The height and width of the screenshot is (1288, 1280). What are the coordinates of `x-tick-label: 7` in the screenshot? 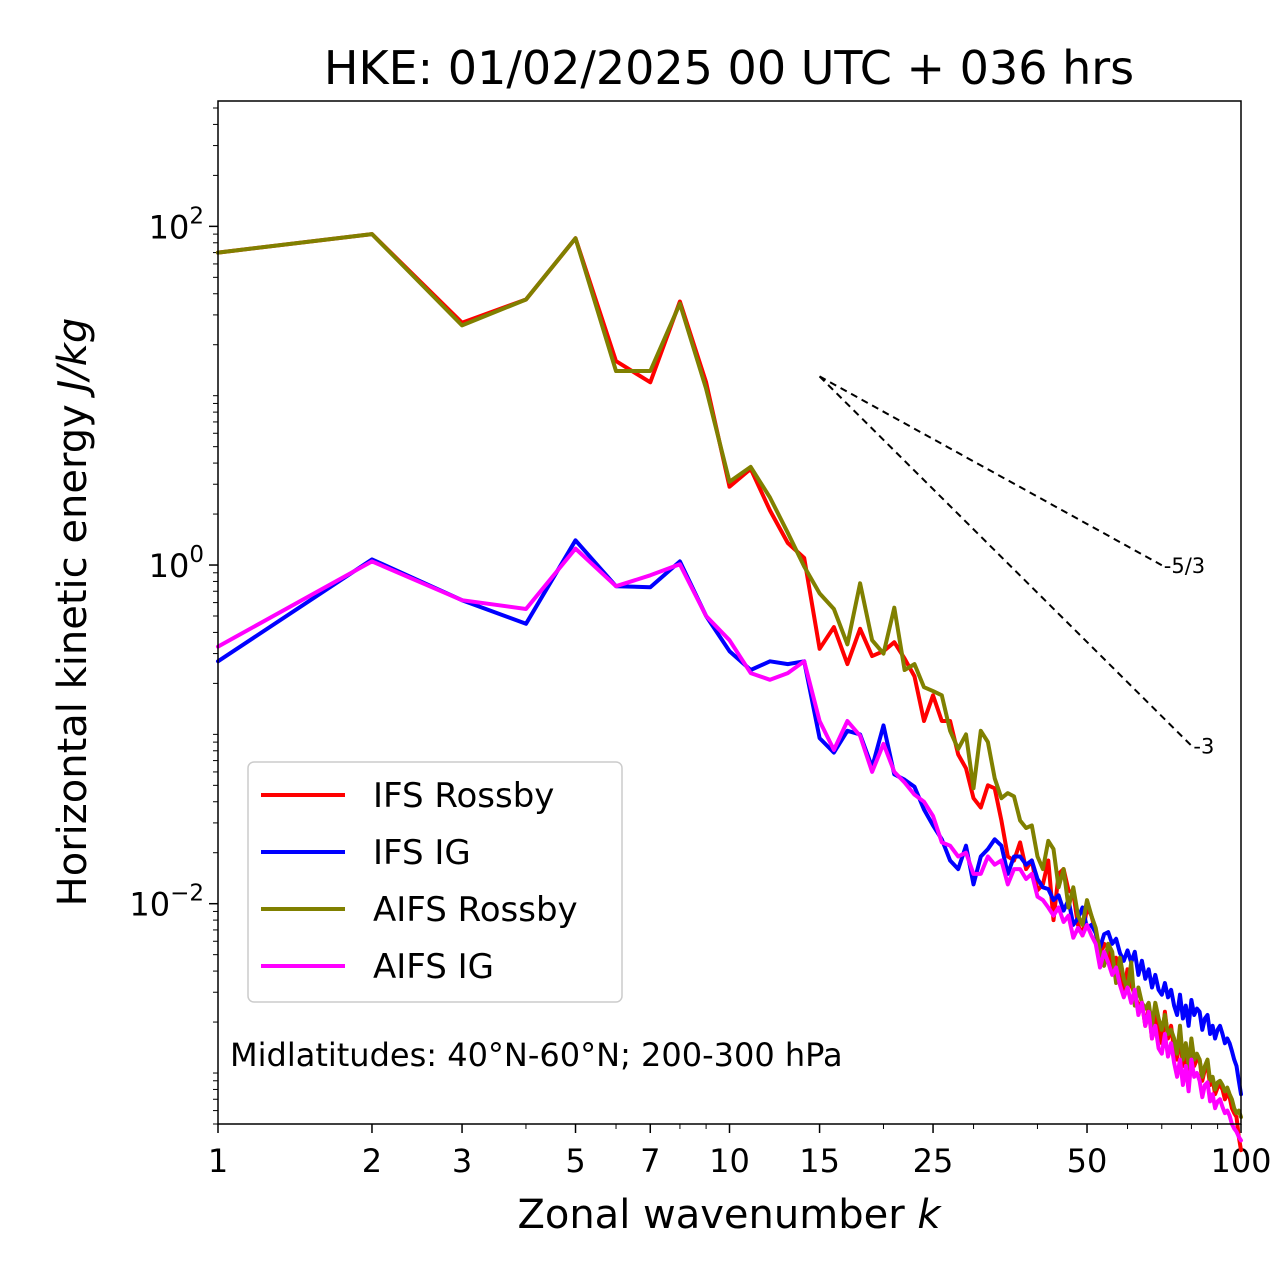 It's located at (650, 1161).